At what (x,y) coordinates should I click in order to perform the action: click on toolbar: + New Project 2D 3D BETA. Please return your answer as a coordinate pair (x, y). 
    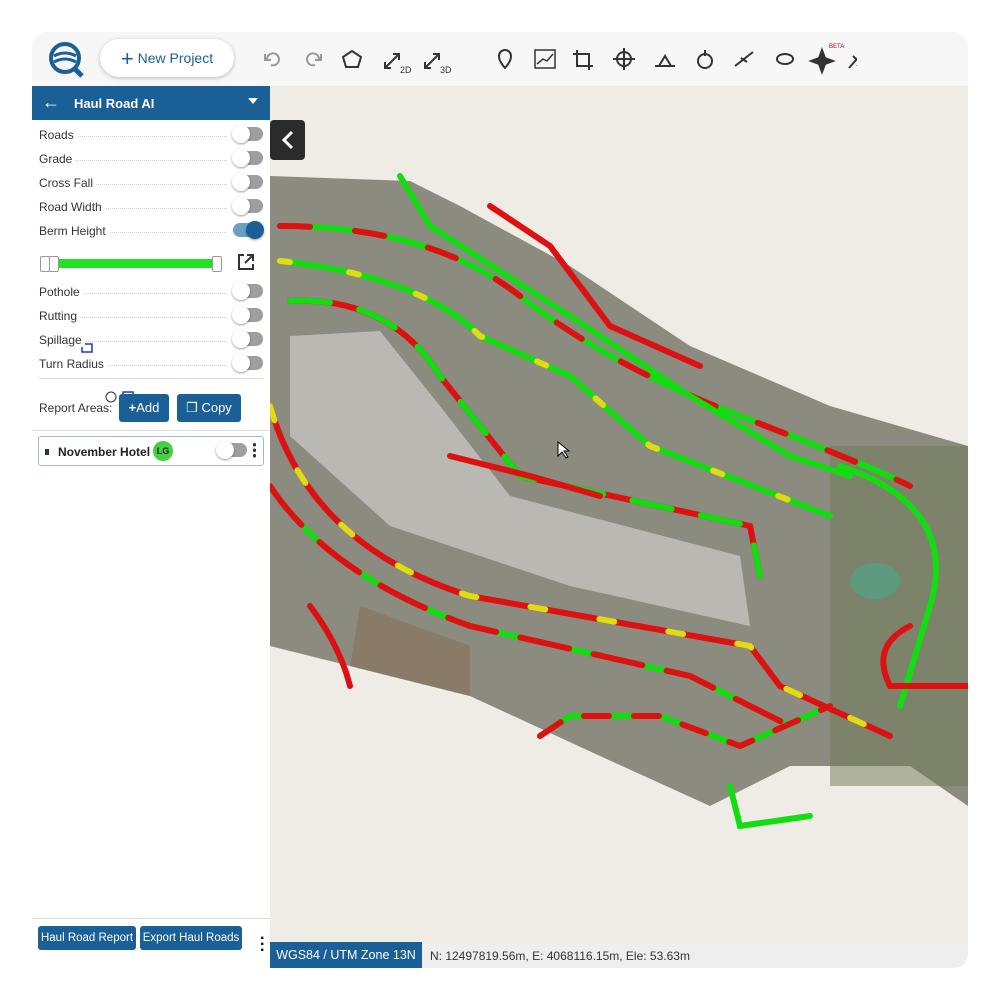
    Looking at the image, I should click on (500, 59).